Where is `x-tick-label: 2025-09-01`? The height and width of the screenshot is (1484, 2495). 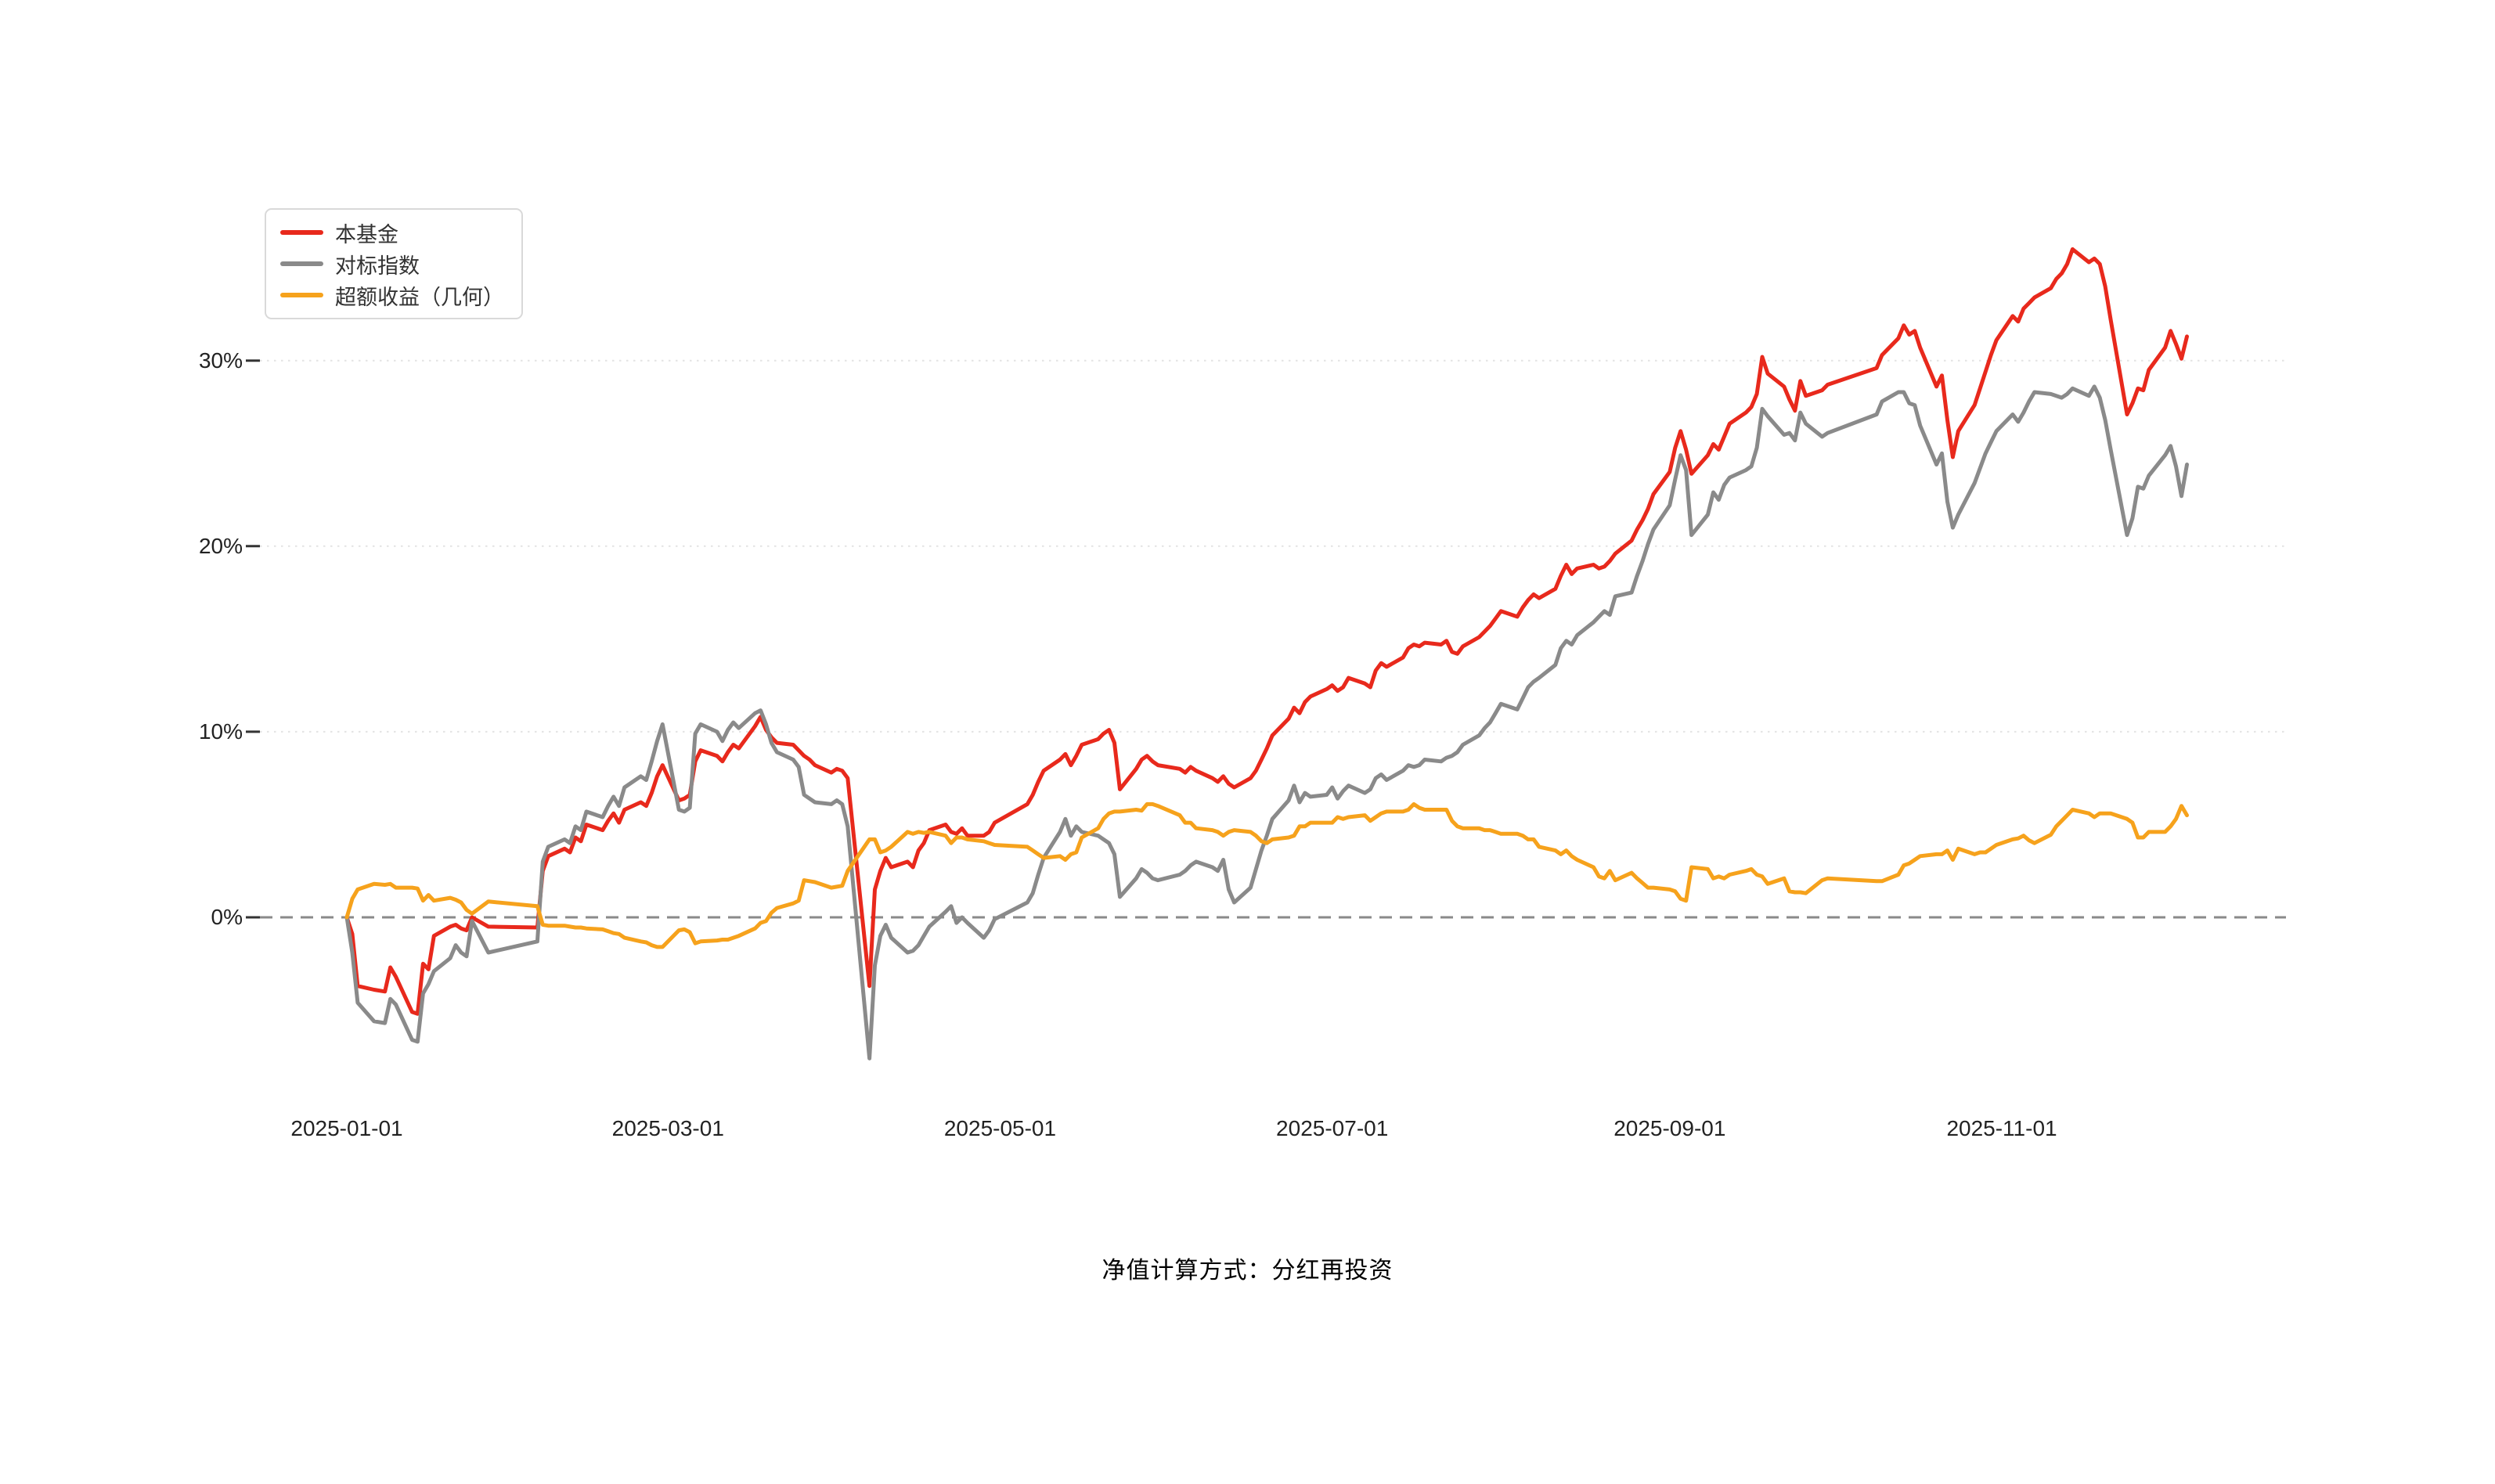 x-tick-label: 2025-09-01 is located at coordinates (1670, 1128).